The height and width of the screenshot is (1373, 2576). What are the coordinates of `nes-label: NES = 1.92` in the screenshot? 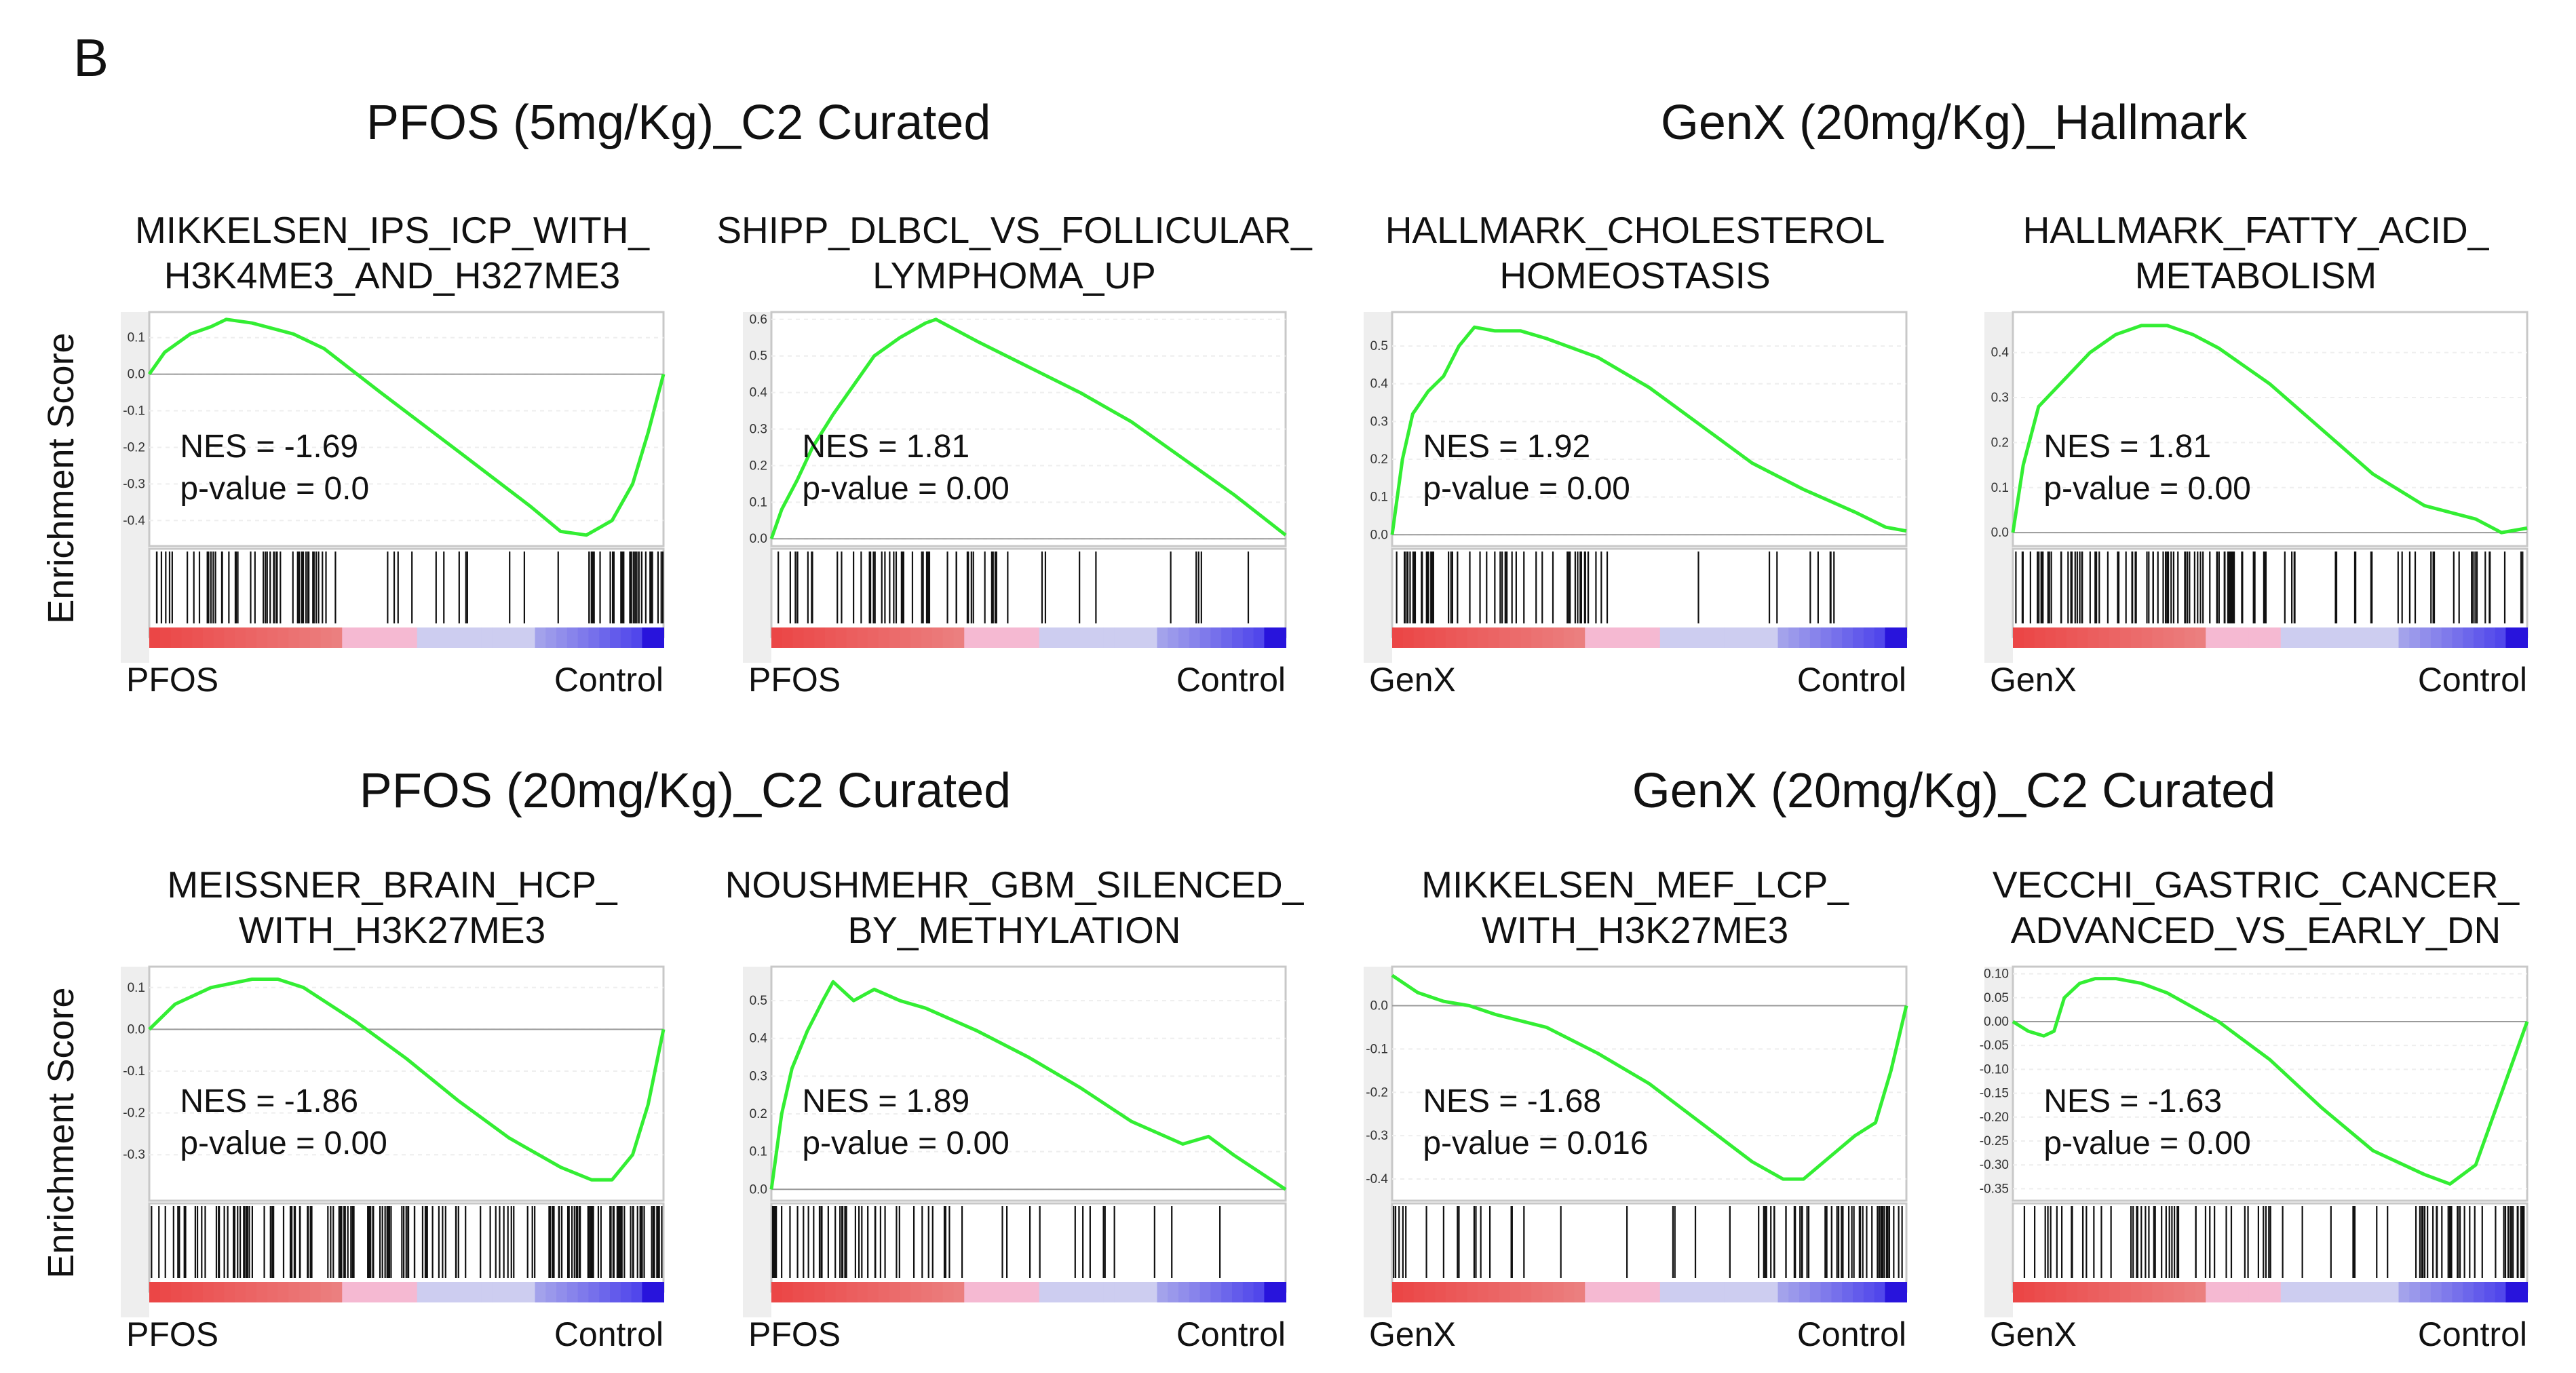 It's located at (1506, 447).